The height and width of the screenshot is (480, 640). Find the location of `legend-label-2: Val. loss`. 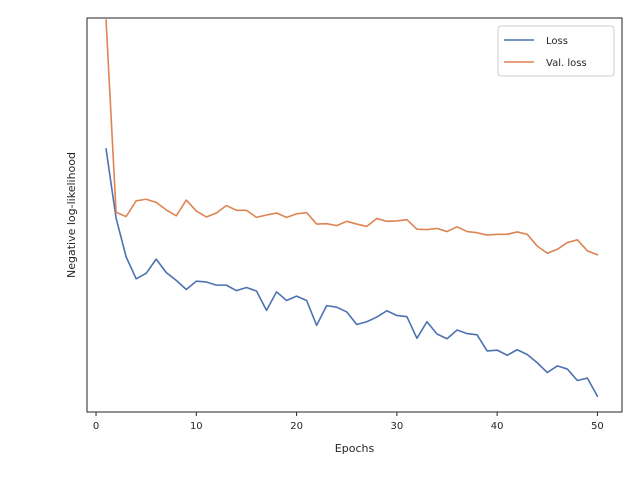

legend-label-2: Val. loss is located at coordinates (566, 63).